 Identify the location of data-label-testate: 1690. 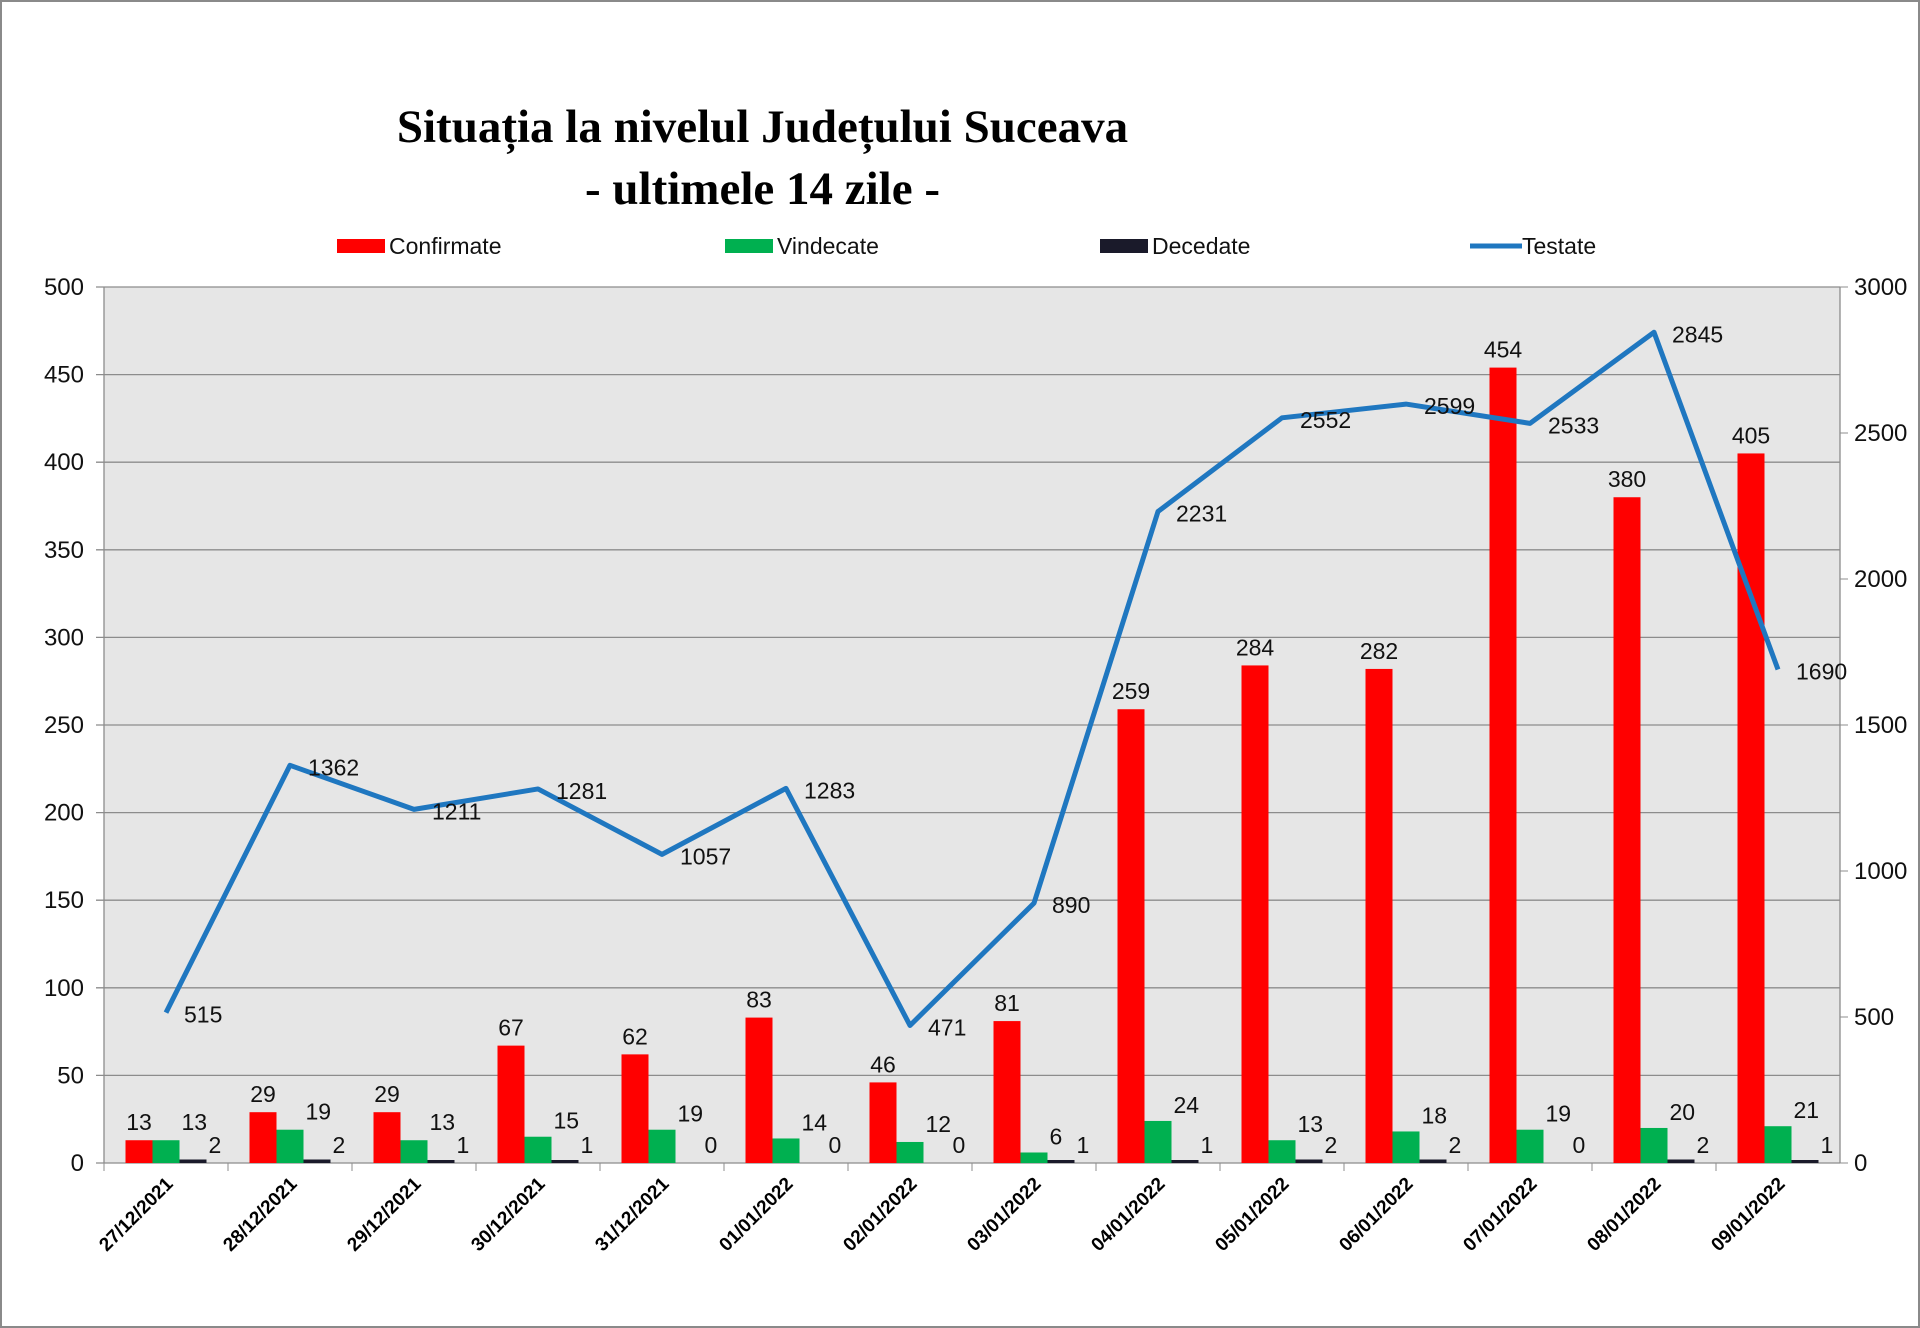
(1821, 672).